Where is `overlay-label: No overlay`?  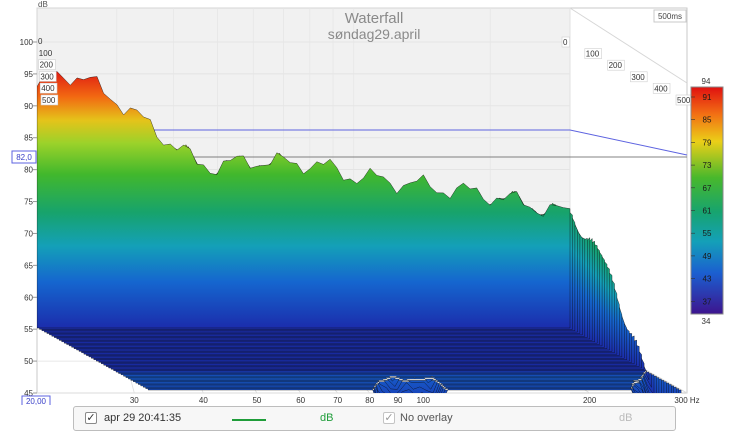
overlay-label: No overlay is located at coordinates (426, 418).